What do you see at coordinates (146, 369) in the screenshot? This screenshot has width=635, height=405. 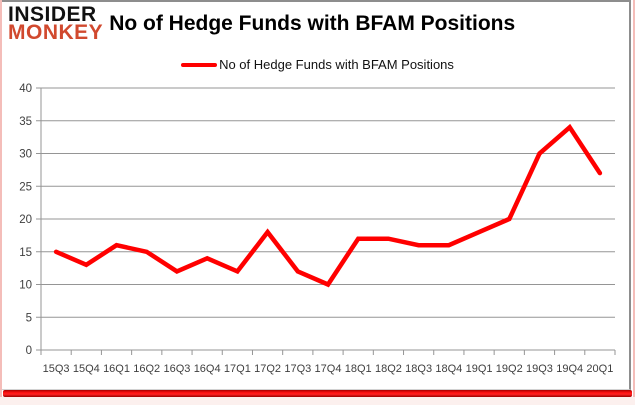 I see `x-axis-tick-label: 16Q2` at bounding box center [146, 369].